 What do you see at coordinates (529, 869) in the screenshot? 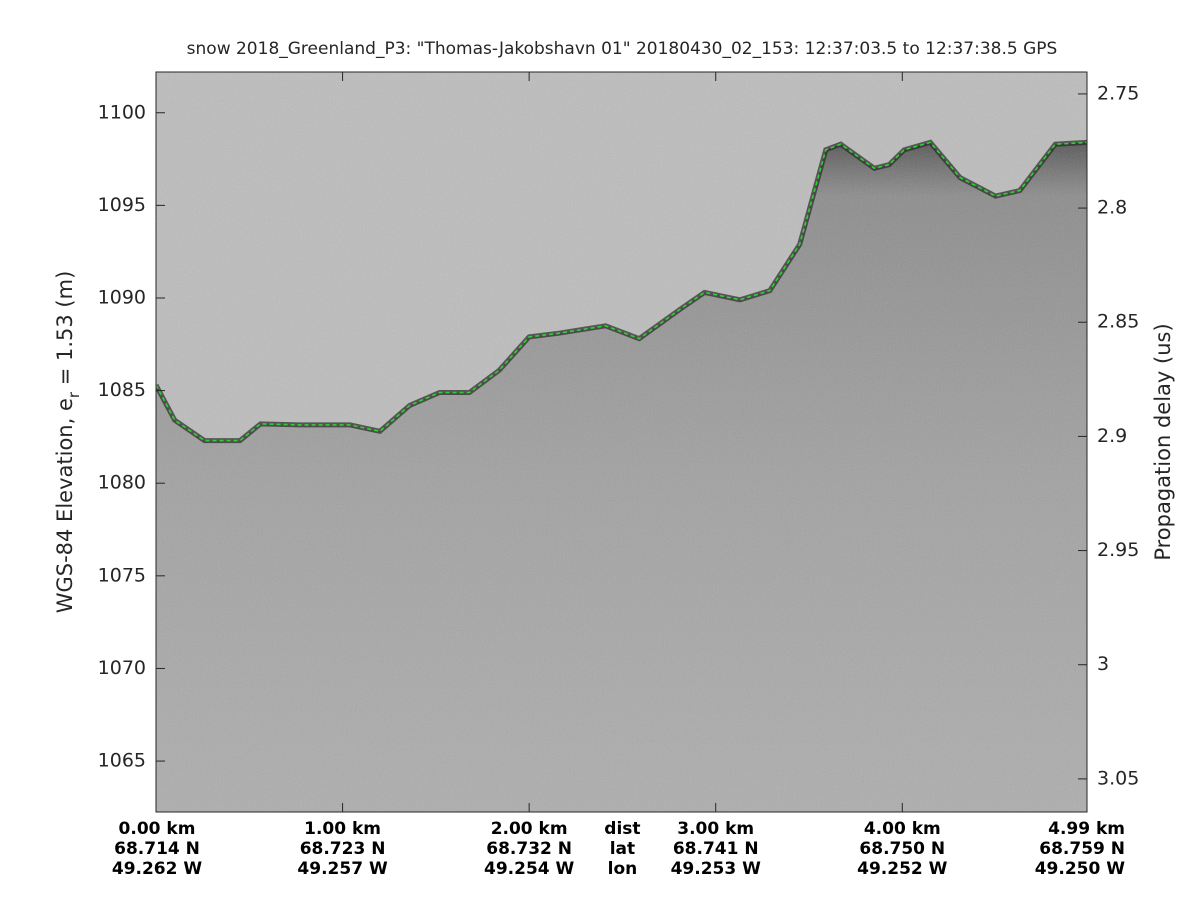
I see `x-tick-lon: 49.254 W` at bounding box center [529, 869].